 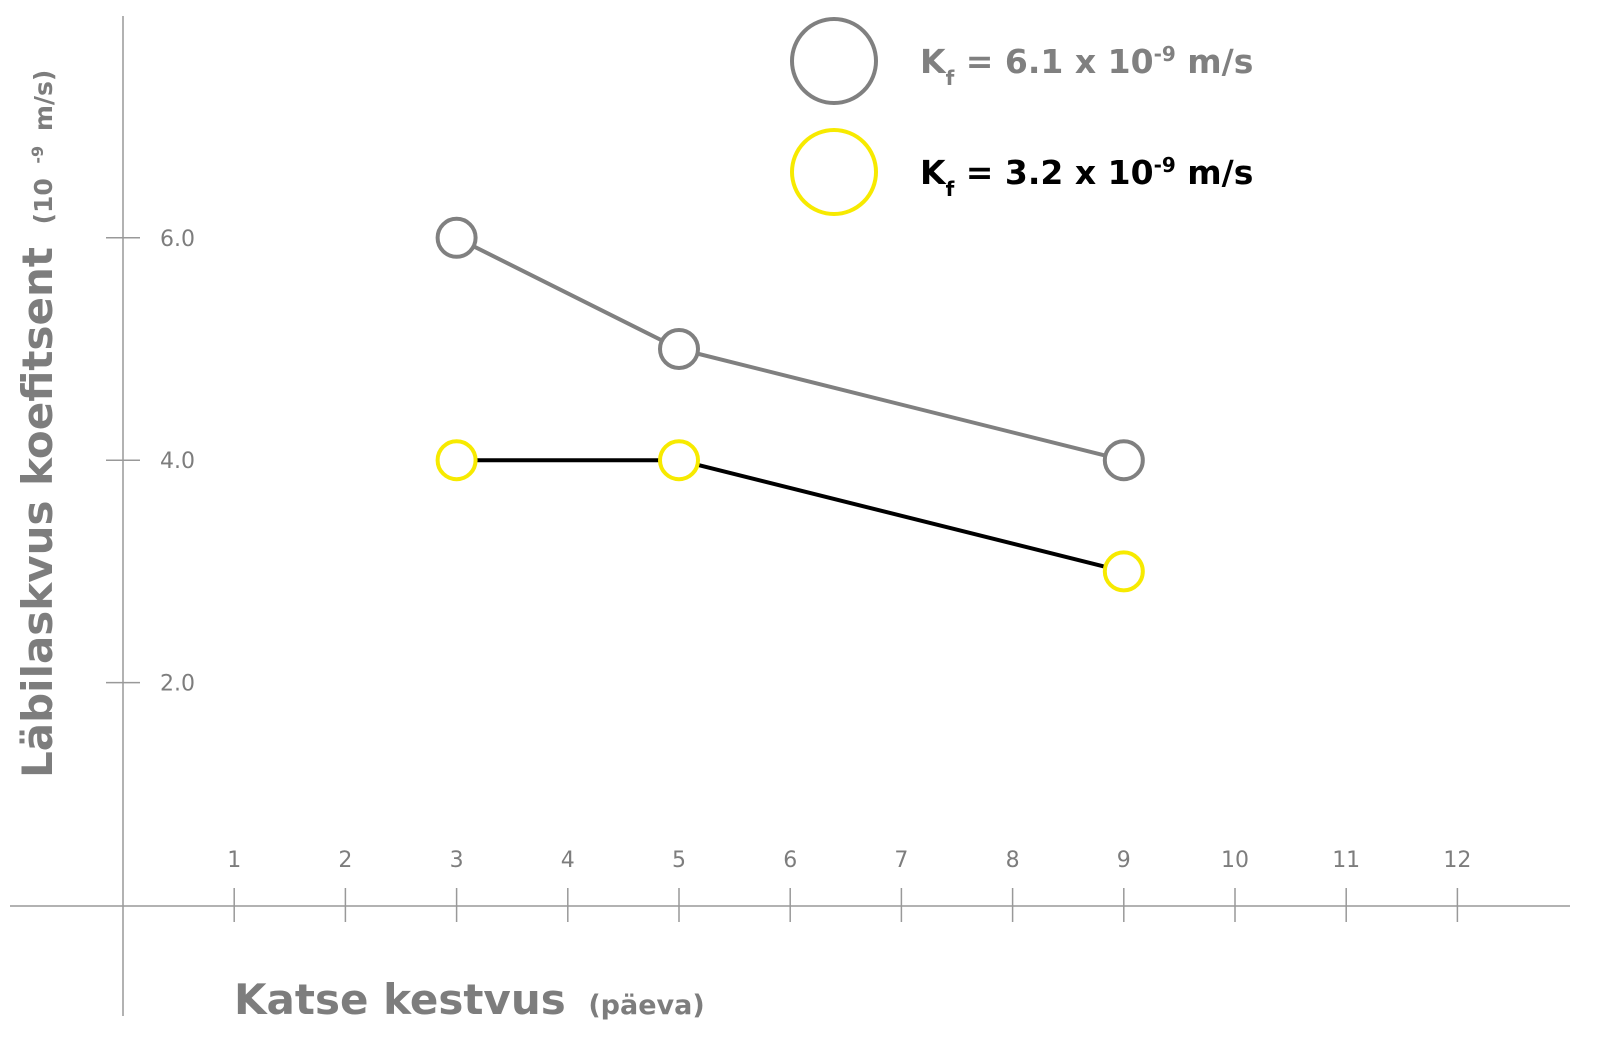 I want to click on x-tick-label: 11, so click(x=1346, y=860).